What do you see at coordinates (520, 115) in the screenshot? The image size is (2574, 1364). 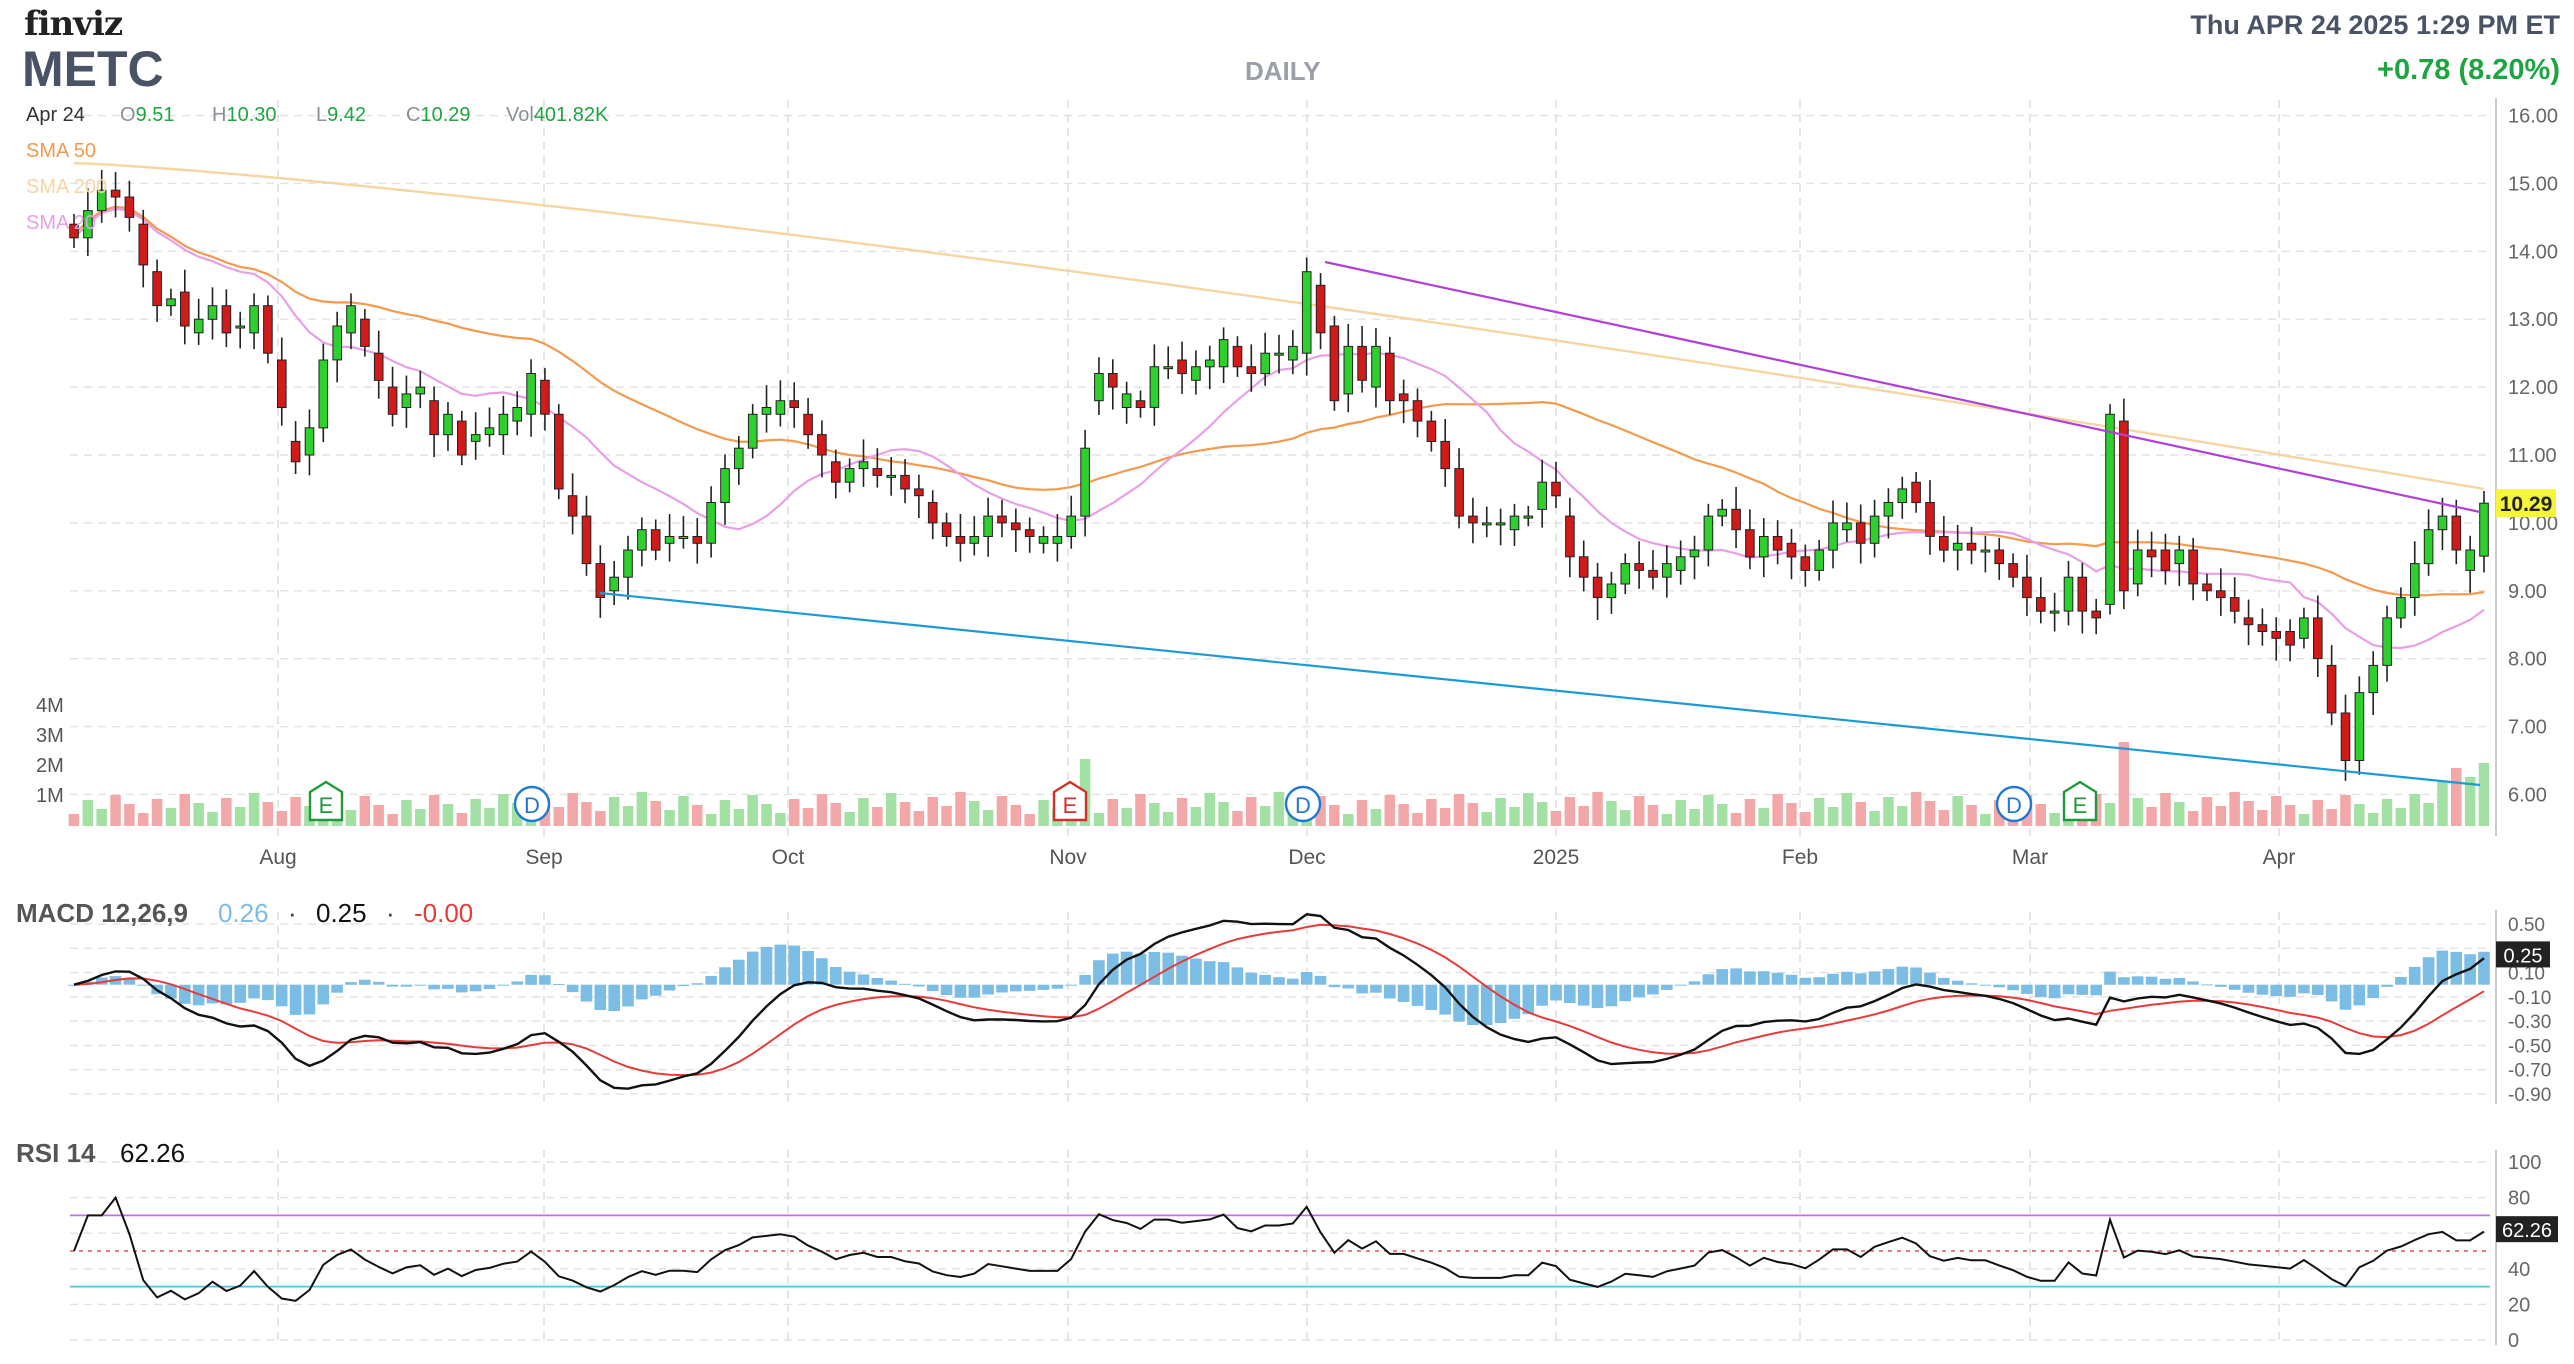 I see `ohlc-volume-key: Vol` at bounding box center [520, 115].